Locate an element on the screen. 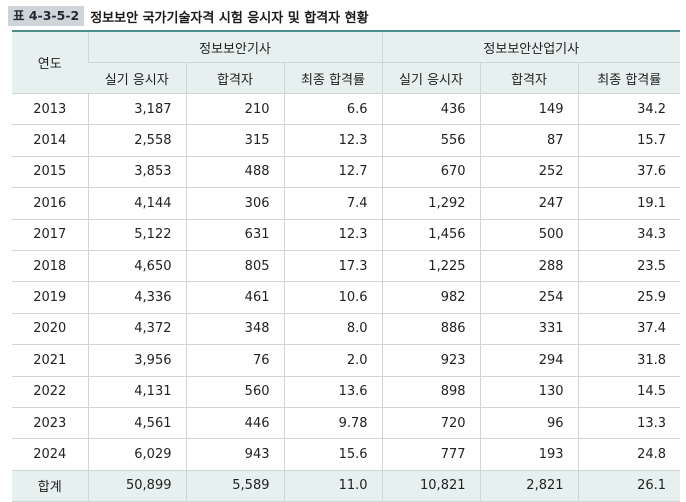 The image size is (686, 502). applicants-cell: 1,292 is located at coordinates (431, 203).